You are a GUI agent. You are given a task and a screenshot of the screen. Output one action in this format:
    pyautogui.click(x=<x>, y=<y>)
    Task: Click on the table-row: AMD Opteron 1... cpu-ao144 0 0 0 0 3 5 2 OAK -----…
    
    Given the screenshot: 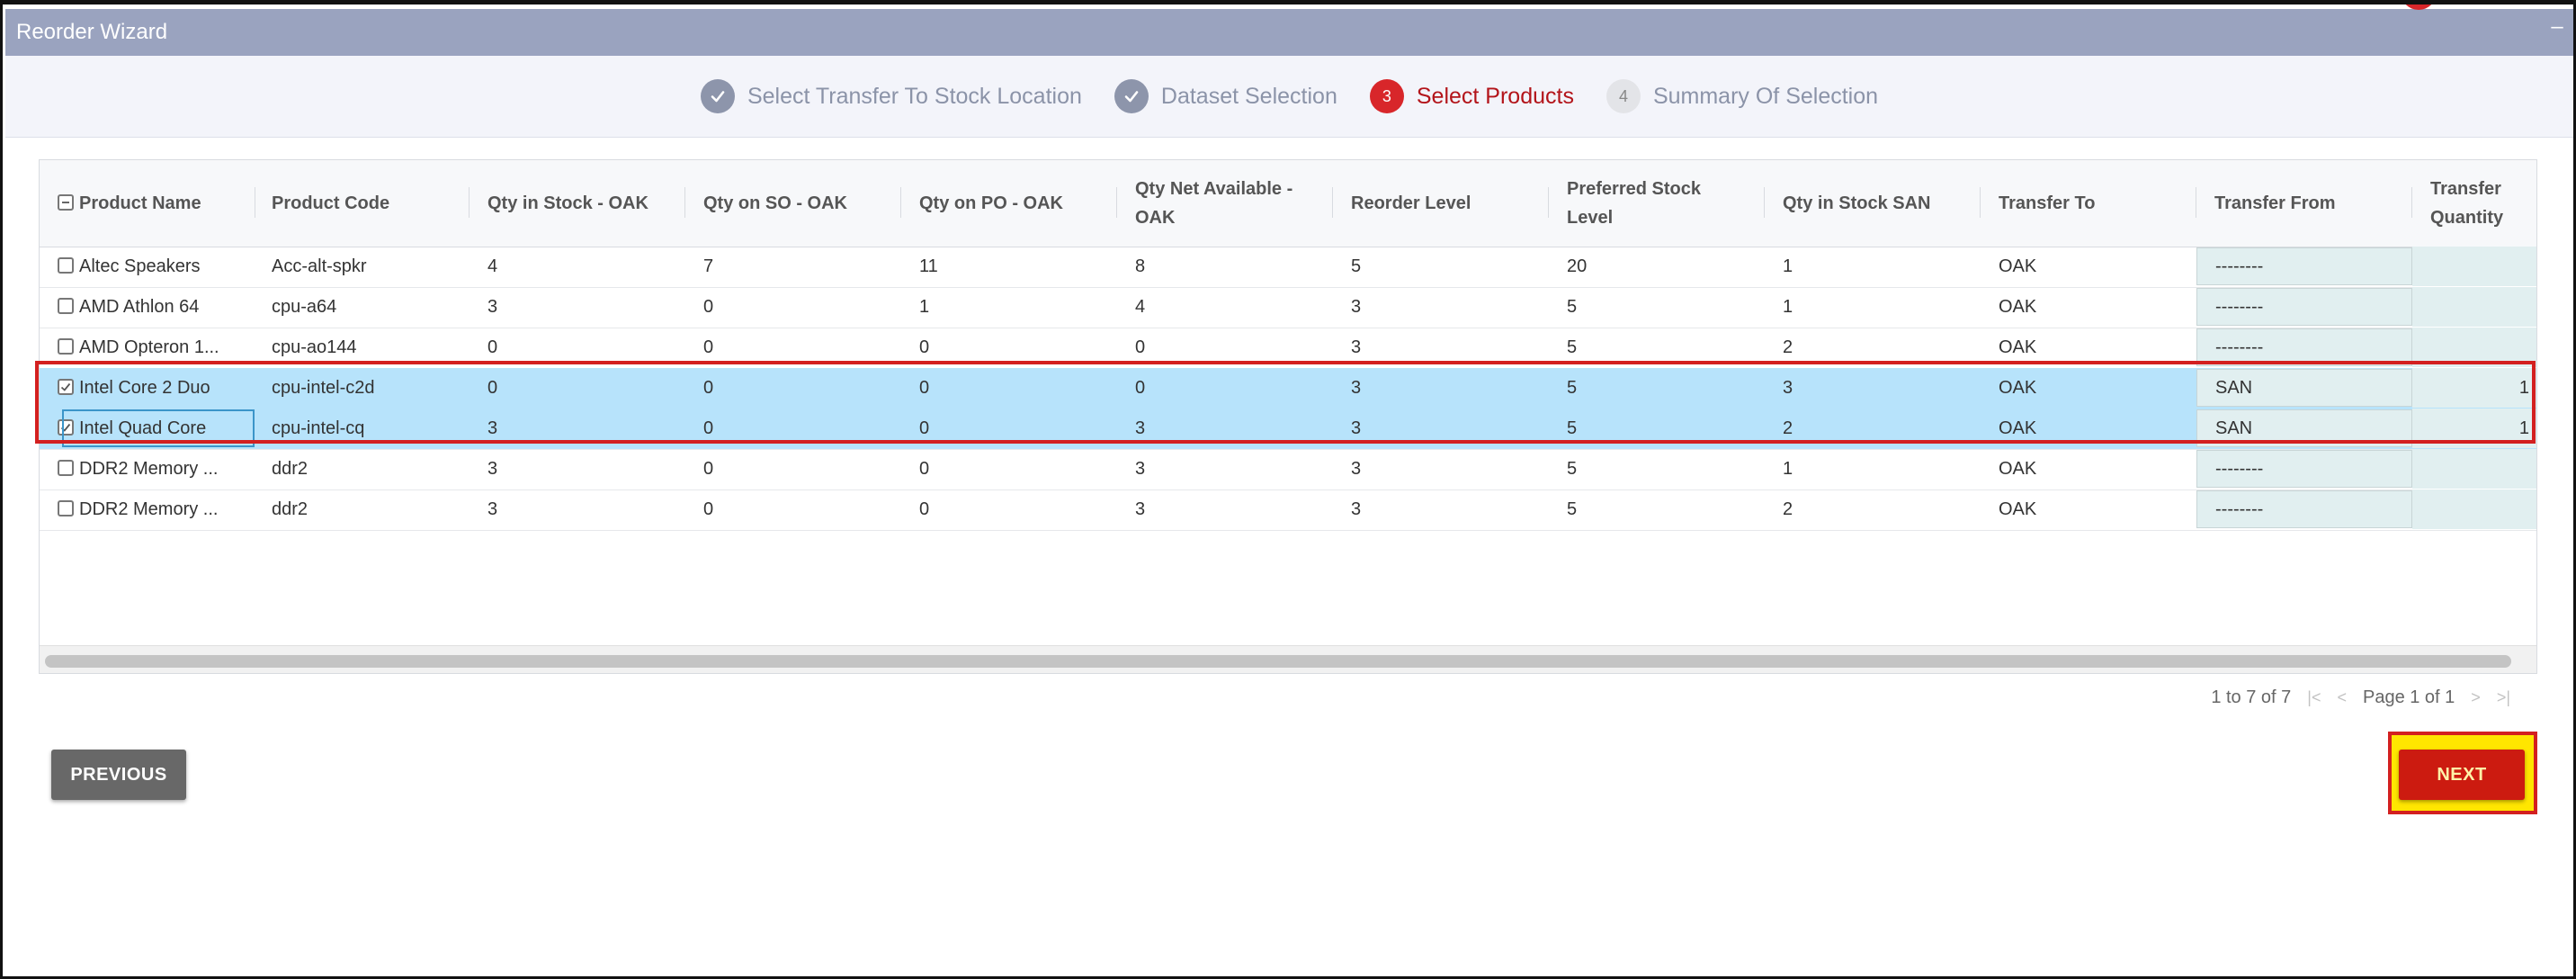 What is the action you would take?
    pyautogui.click(x=1288, y=348)
    